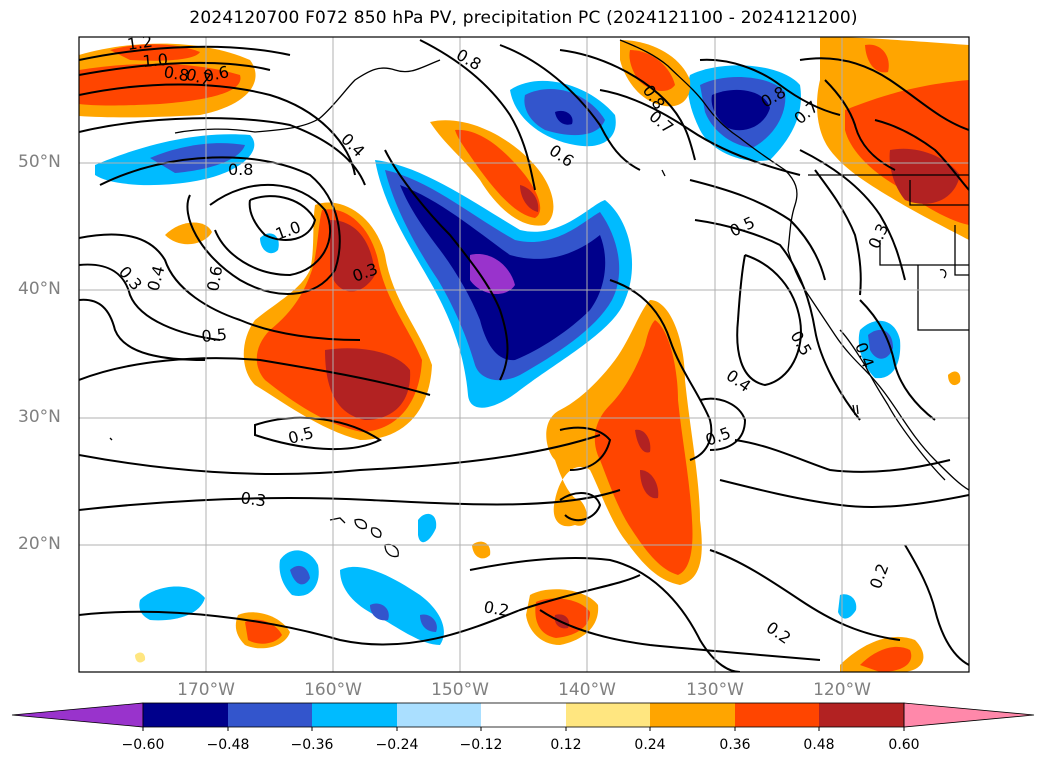  Describe the element at coordinates (39, 162) in the screenshot. I see `lat-label: 50°N` at that location.